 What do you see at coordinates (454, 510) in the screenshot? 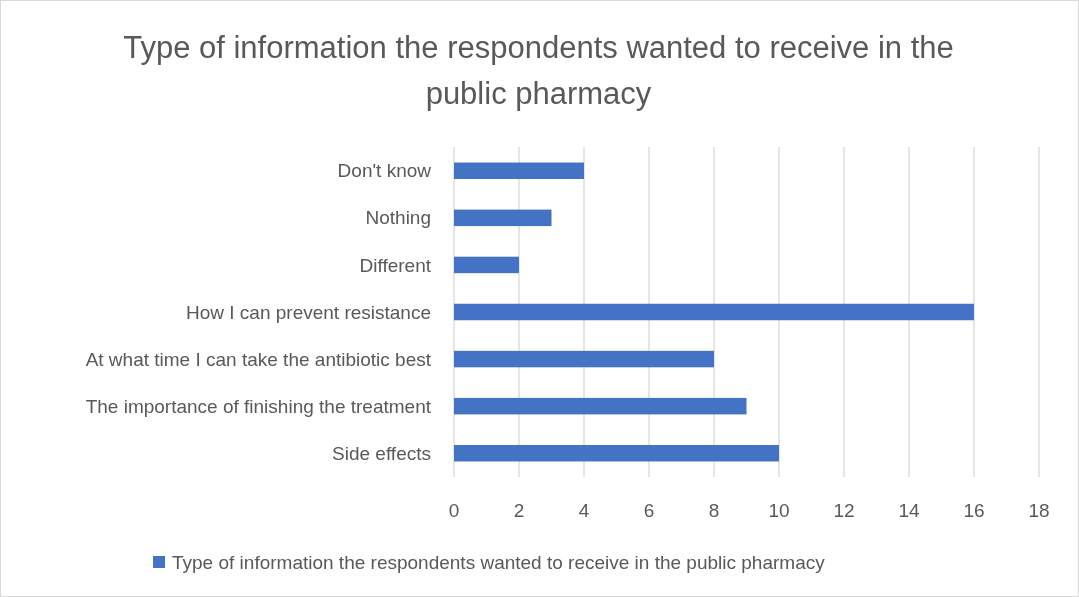
I see `x-tick-label: 0` at bounding box center [454, 510].